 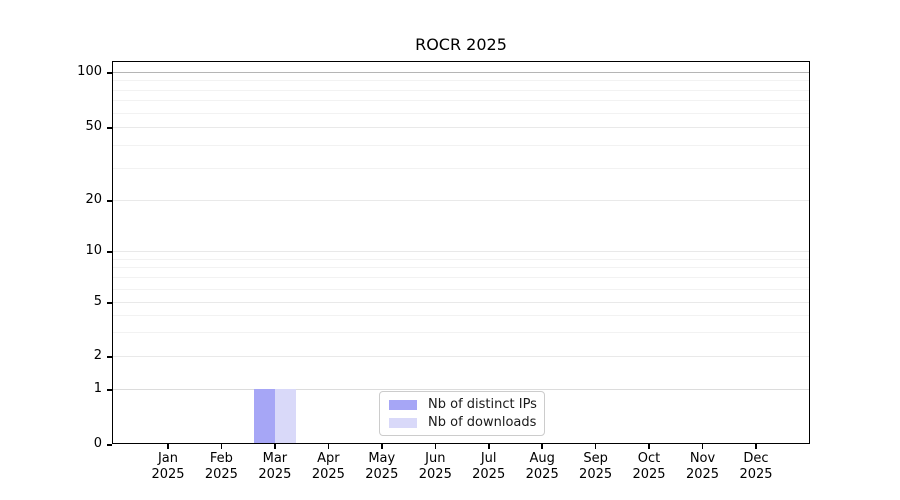 What do you see at coordinates (275, 446) in the screenshot?
I see `x-tick-mar` at bounding box center [275, 446].